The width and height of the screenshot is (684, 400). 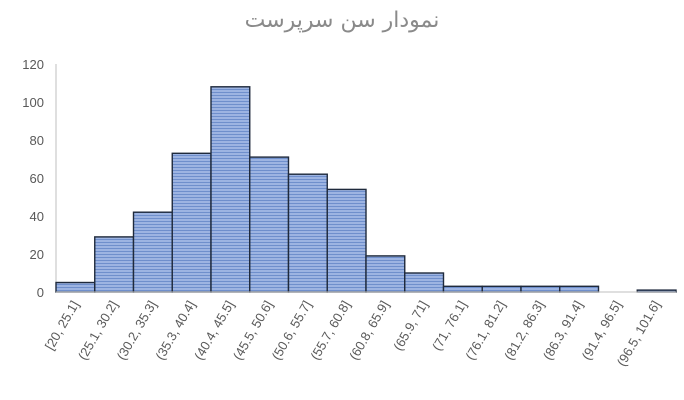 I want to click on x-tick-label: (65.9, 71], so click(x=410, y=325).